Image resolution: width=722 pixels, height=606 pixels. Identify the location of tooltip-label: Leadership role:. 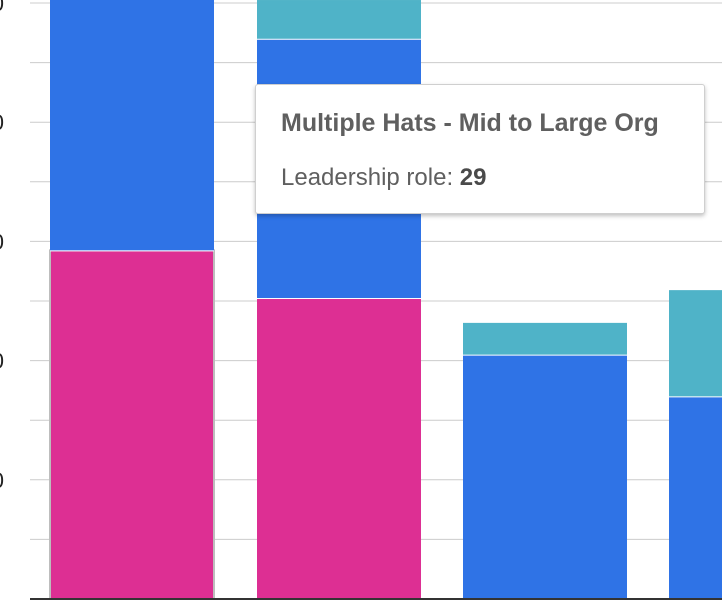
(370, 177).